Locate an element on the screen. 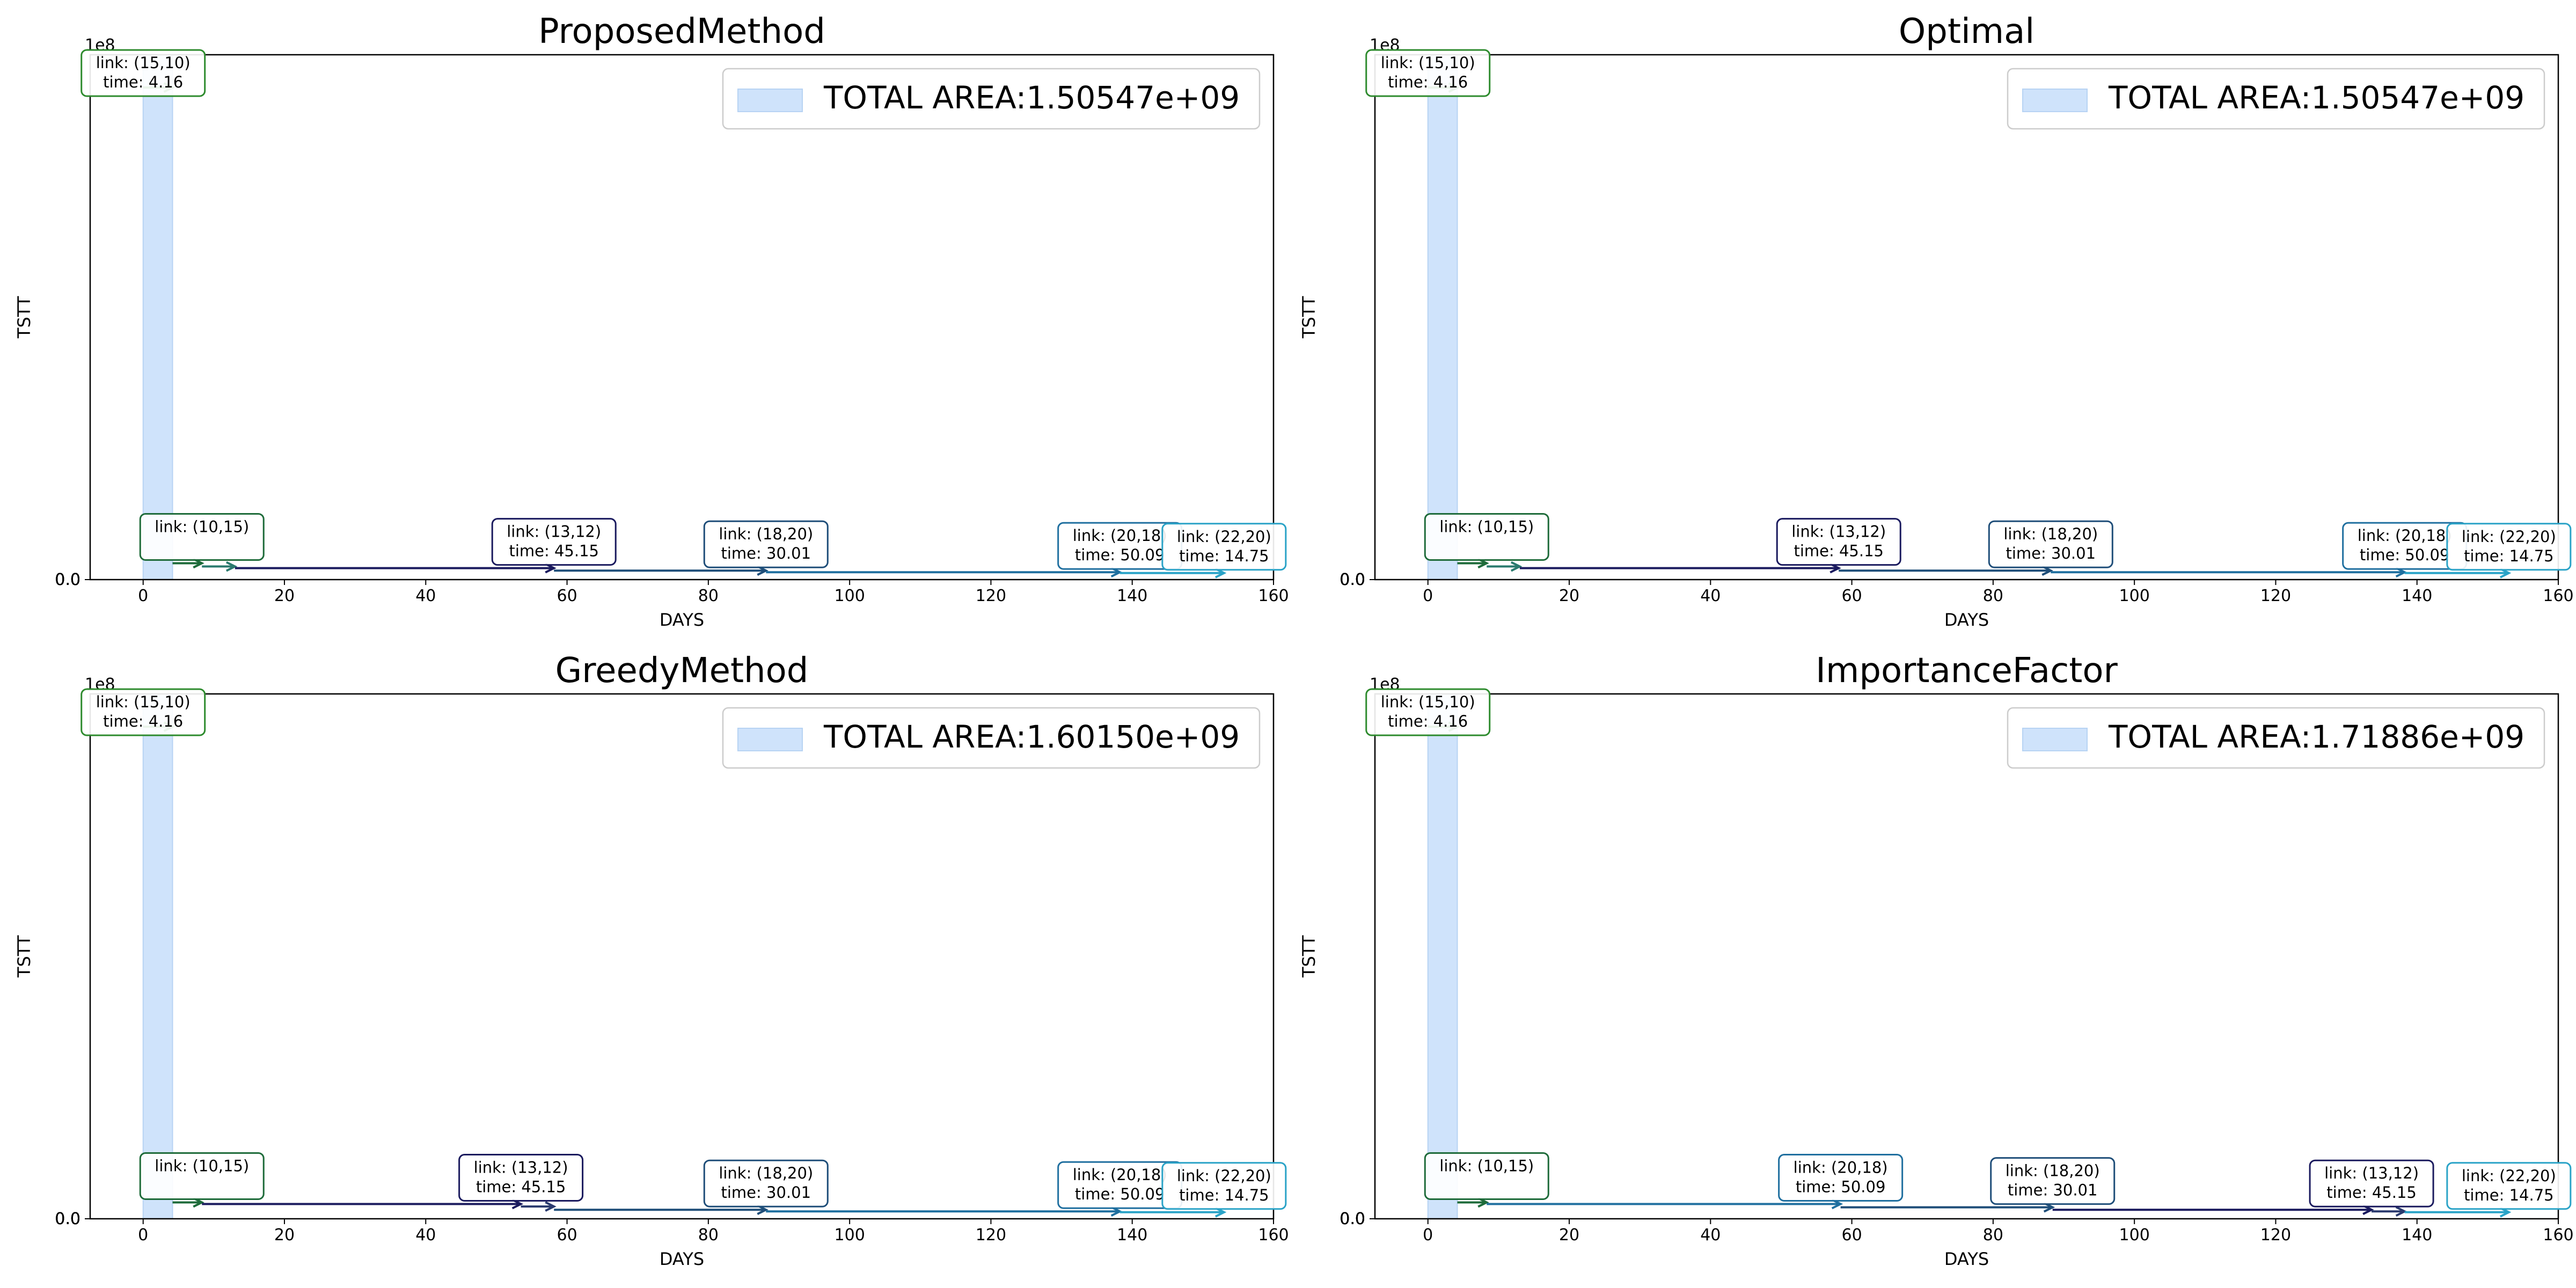 The image size is (2576, 1288). x-tick-label-0: 0 is located at coordinates (1428, 596).